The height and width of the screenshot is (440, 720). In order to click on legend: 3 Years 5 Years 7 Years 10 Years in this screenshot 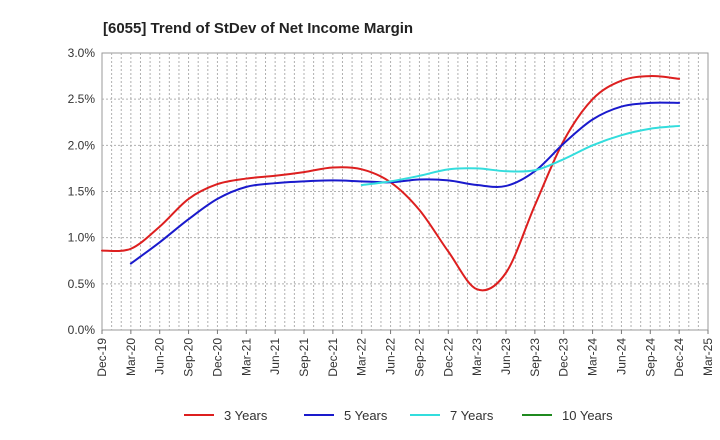, I will do `click(398, 415)`.